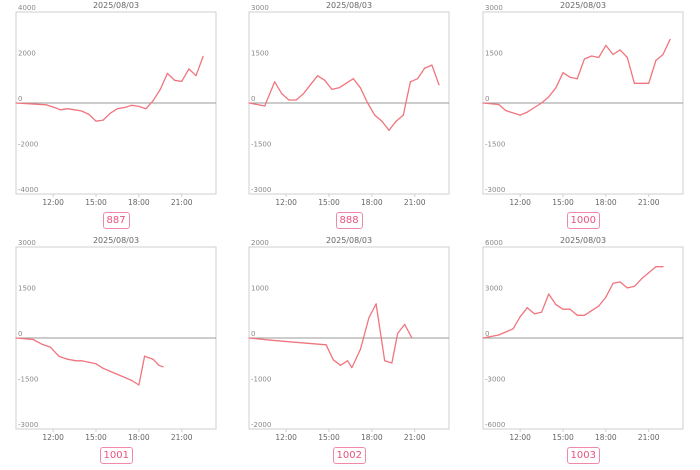 This screenshot has width=700, height=470. What do you see at coordinates (116, 220) in the screenshot?
I see `chart-id-badge: 887` at bounding box center [116, 220].